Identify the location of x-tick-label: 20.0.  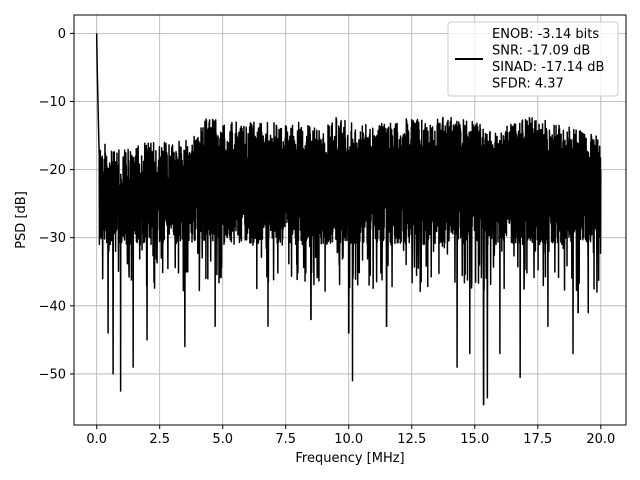
(600, 439).